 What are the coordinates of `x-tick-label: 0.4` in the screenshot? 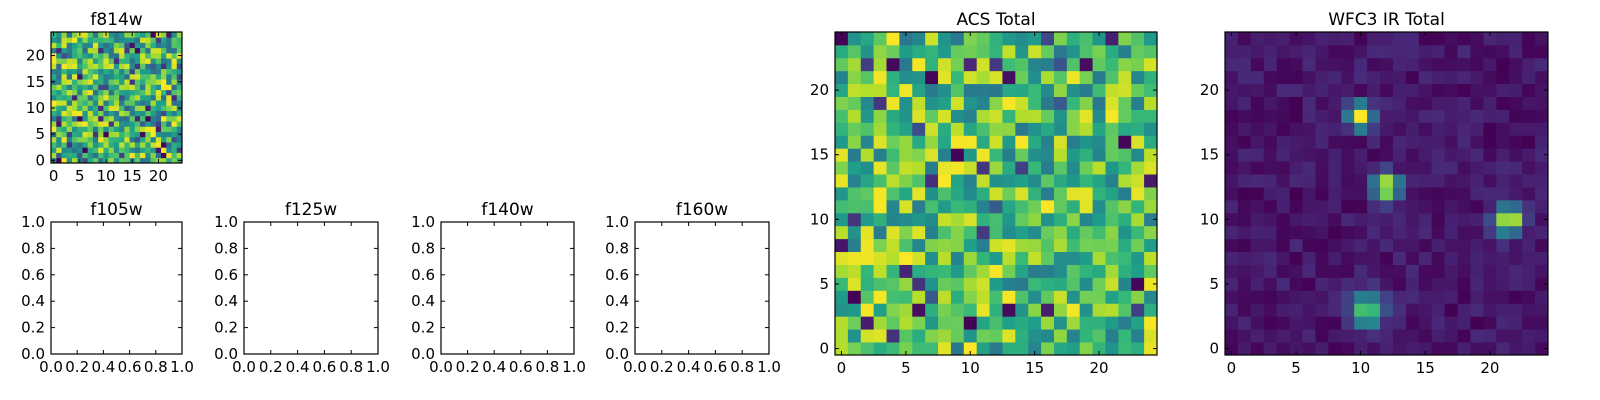 It's located at (298, 367).